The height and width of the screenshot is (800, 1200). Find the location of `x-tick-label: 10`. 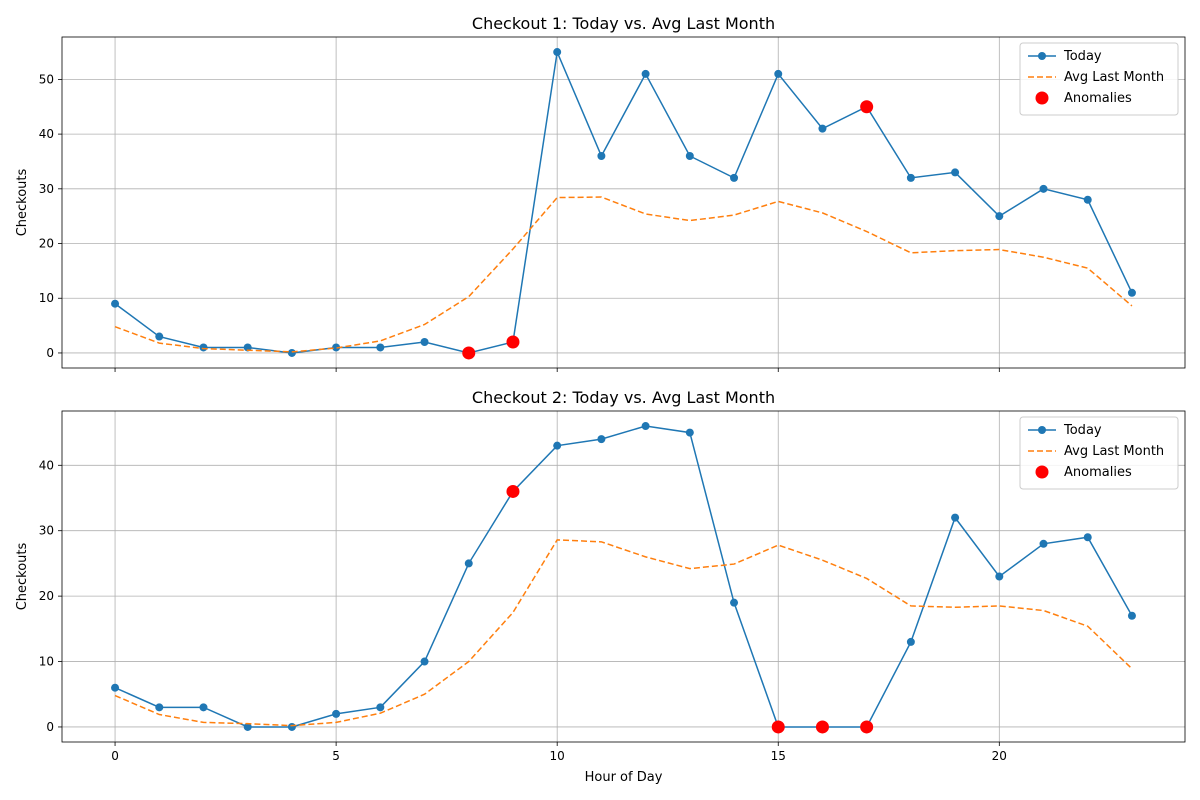

x-tick-label: 10 is located at coordinates (557, 756).